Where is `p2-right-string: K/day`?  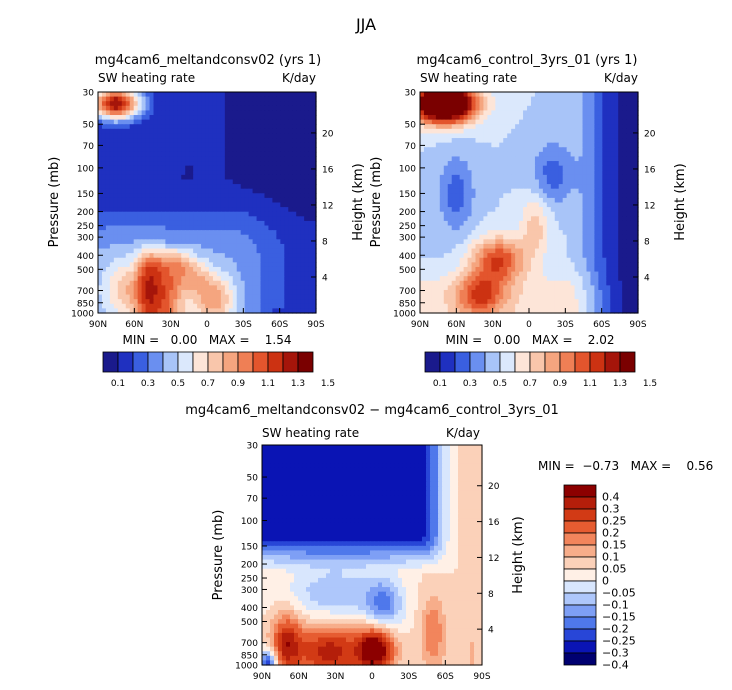
p2-right-string: K/day is located at coordinates (621, 78).